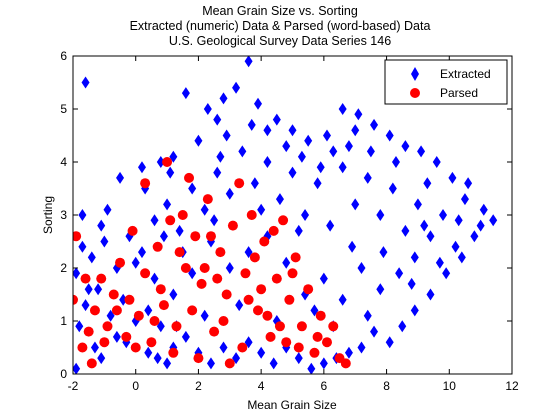 The height and width of the screenshot is (420, 560). I want to click on x-tick-label: 12, so click(512, 386).